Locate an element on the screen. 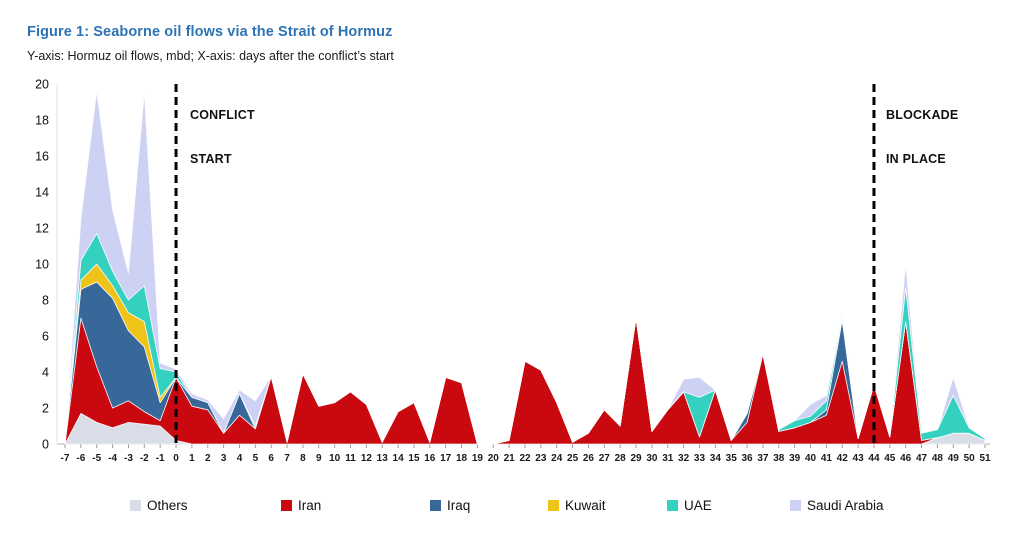  y-tick-label: 16 is located at coordinates (42, 157).